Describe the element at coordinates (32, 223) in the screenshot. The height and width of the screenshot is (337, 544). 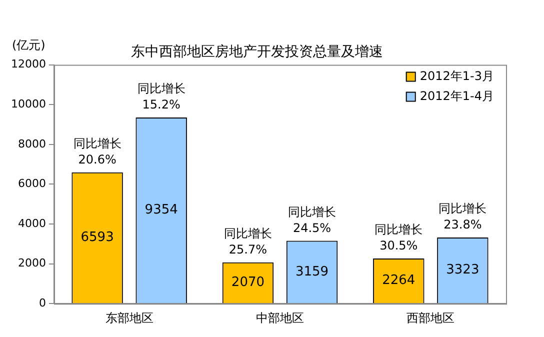
I see `y-tick-label: 4000` at that location.